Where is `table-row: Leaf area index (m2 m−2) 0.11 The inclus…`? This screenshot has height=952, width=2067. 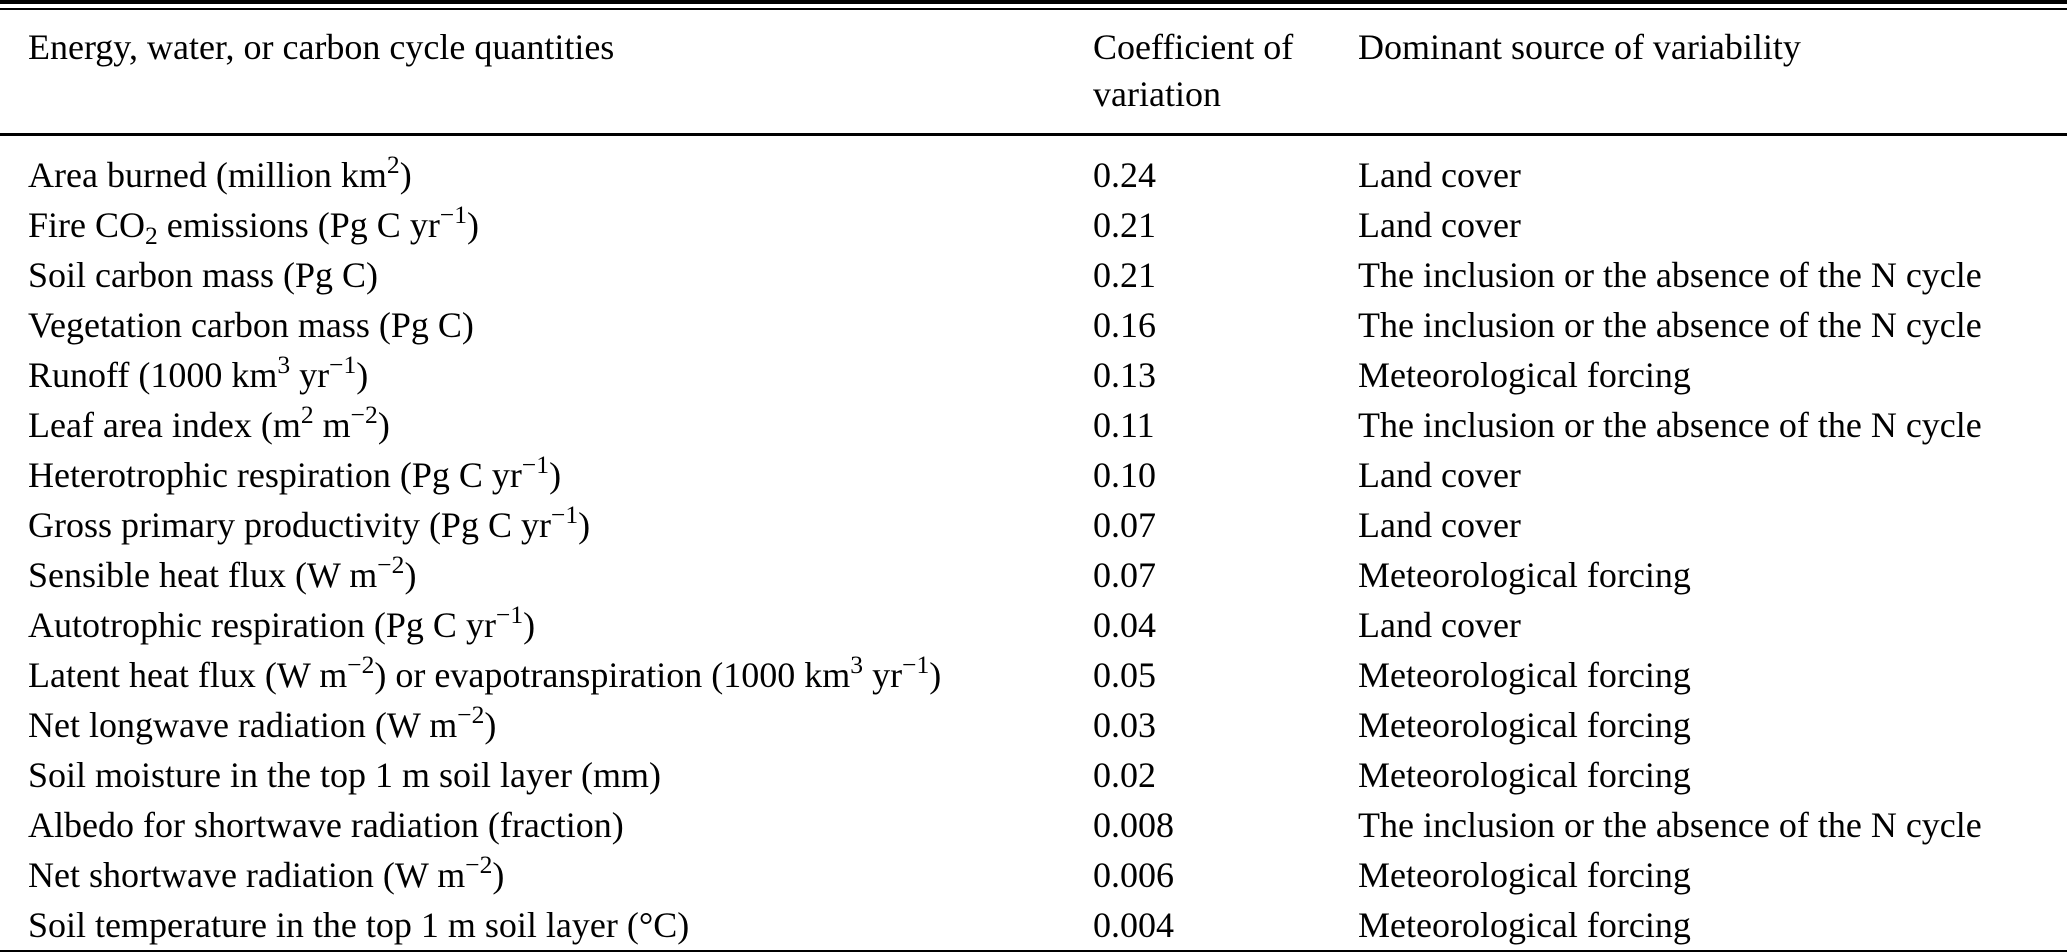
table-row: Leaf area index (m2 m−2) 0.11 The inclus… is located at coordinates (1033, 425).